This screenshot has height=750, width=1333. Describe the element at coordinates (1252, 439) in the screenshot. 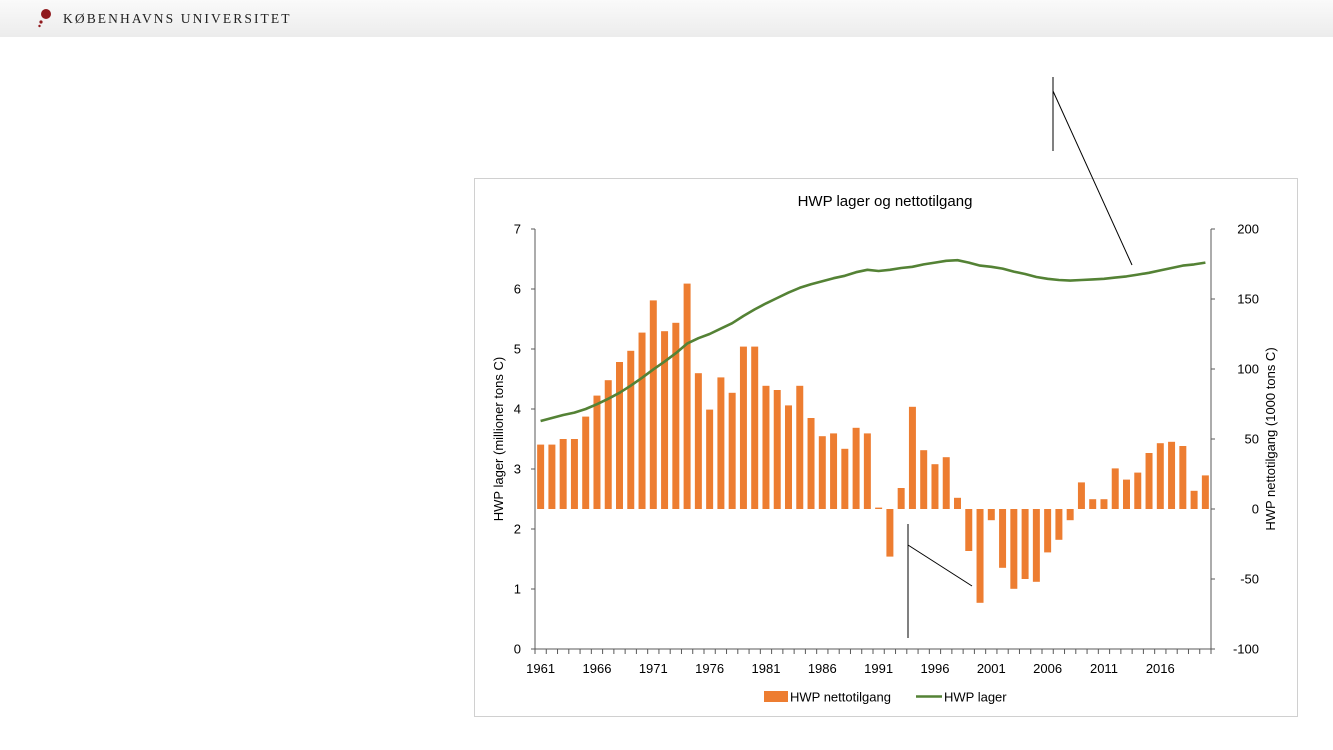

I see `y-right-tick-label: 50` at that location.